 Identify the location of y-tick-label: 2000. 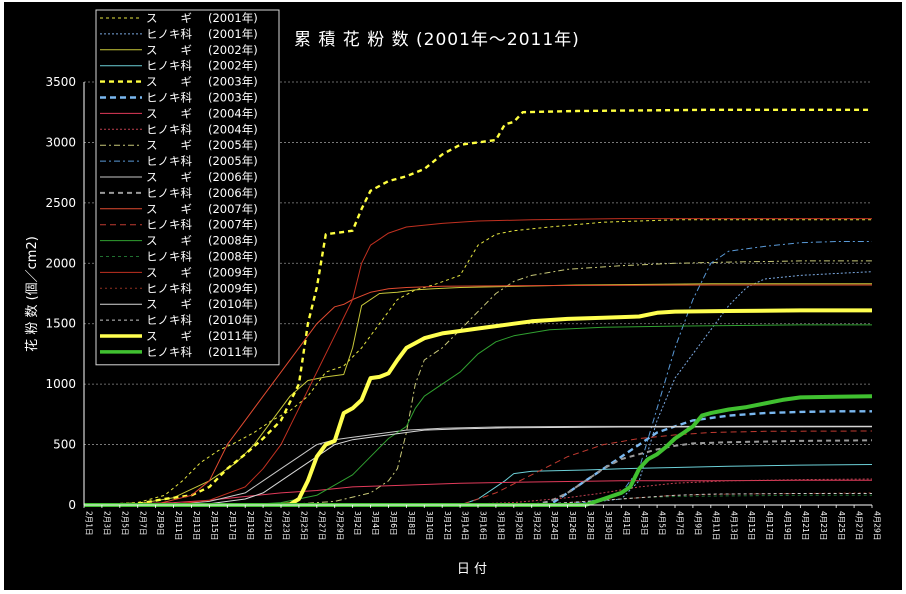
(60, 263).